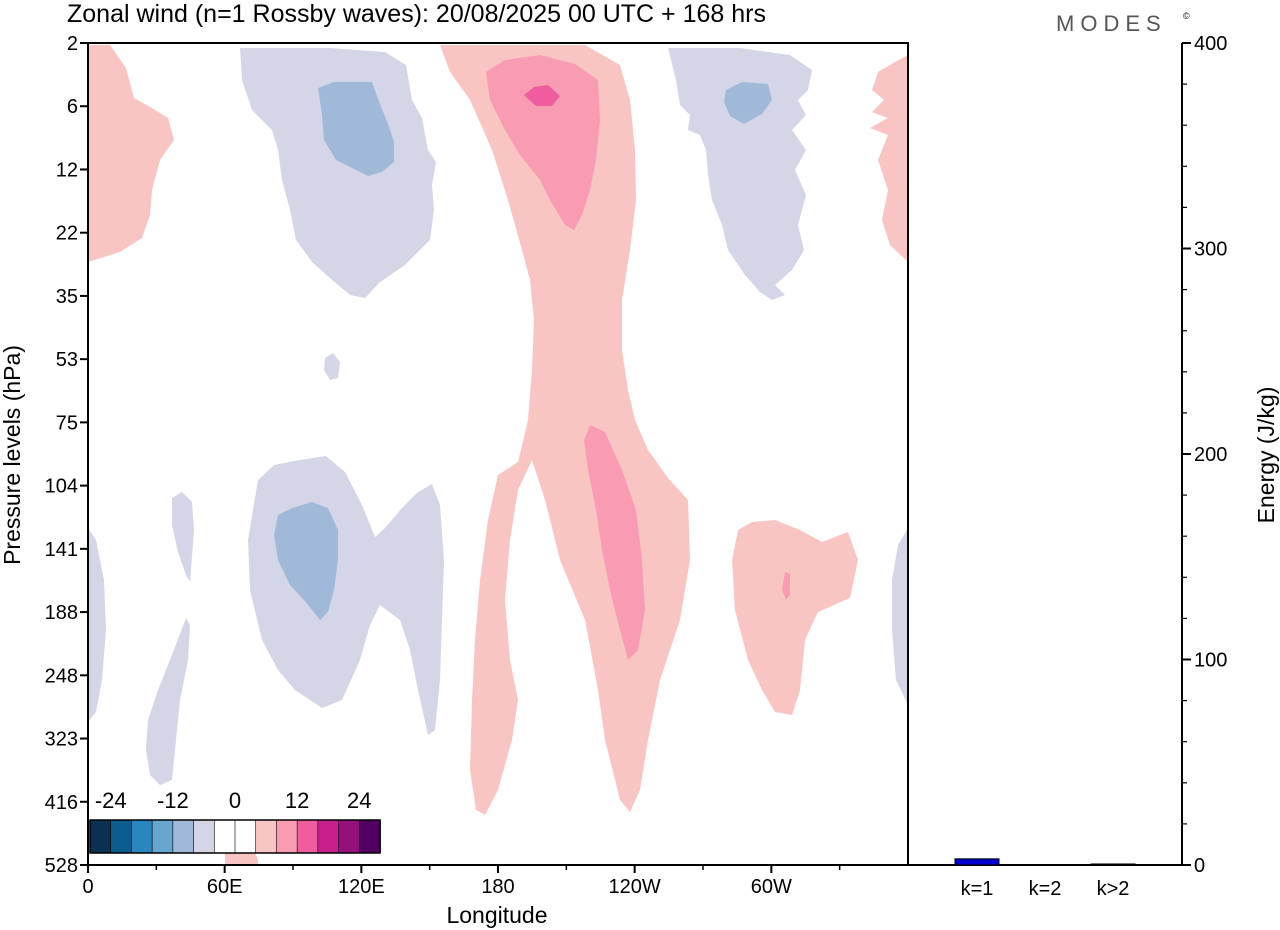 The height and width of the screenshot is (930, 1280). Describe the element at coordinates (635, 887) in the screenshot. I see `x-tick-label: 120W` at that location.